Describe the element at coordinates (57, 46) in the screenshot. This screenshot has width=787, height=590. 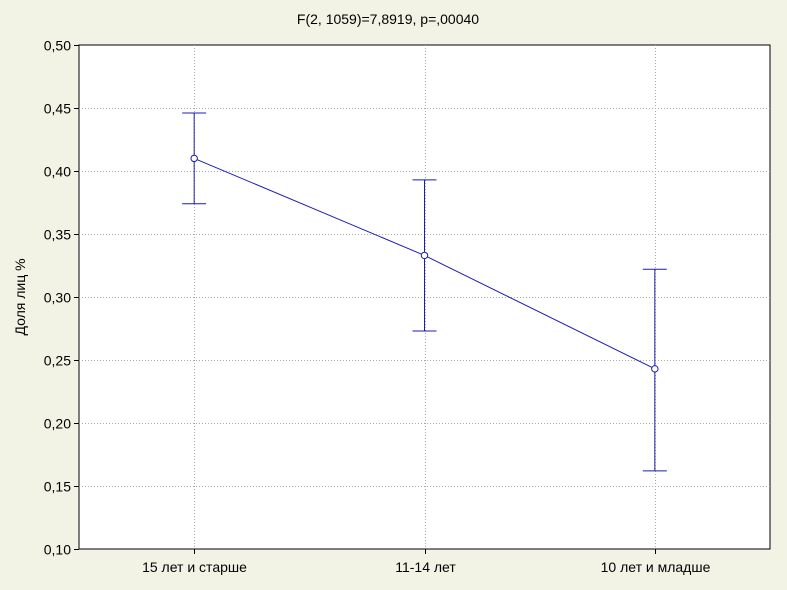
I see `y-tick-label: 0,50` at that location.